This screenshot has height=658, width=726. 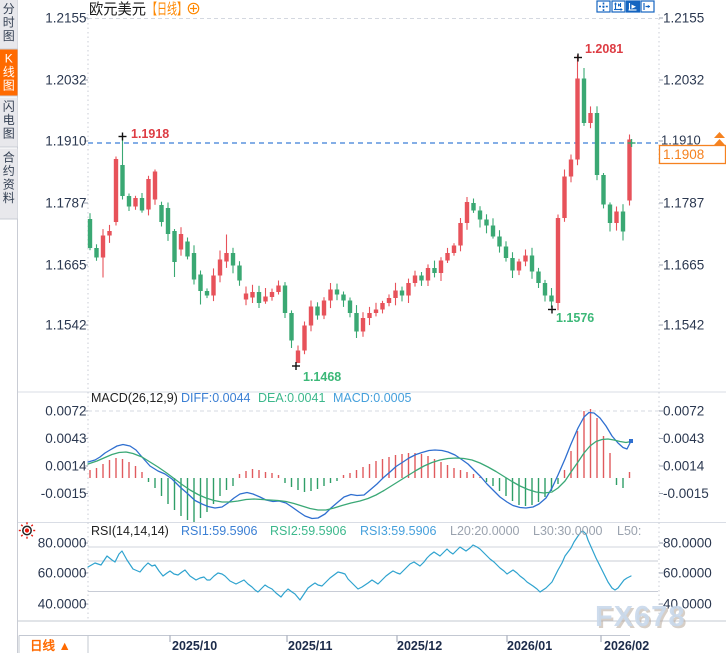 What do you see at coordinates (291, 398) in the screenshot?
I see `svg-text: DEA:0.0041` at bounding box center [291, 398].